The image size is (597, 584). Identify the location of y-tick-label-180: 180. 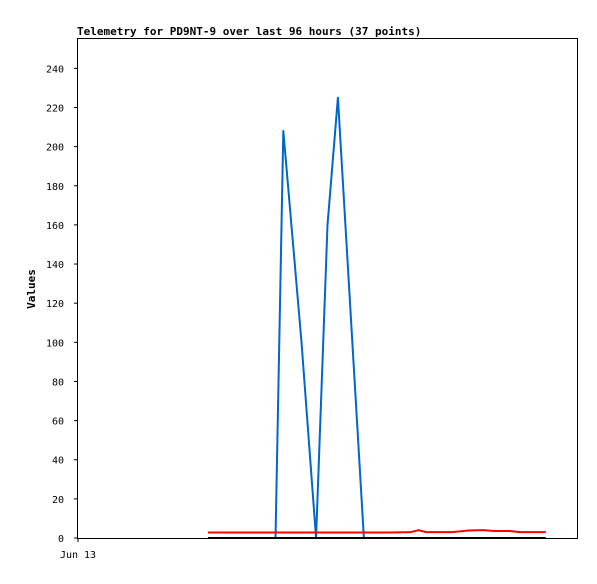
(55, 187).